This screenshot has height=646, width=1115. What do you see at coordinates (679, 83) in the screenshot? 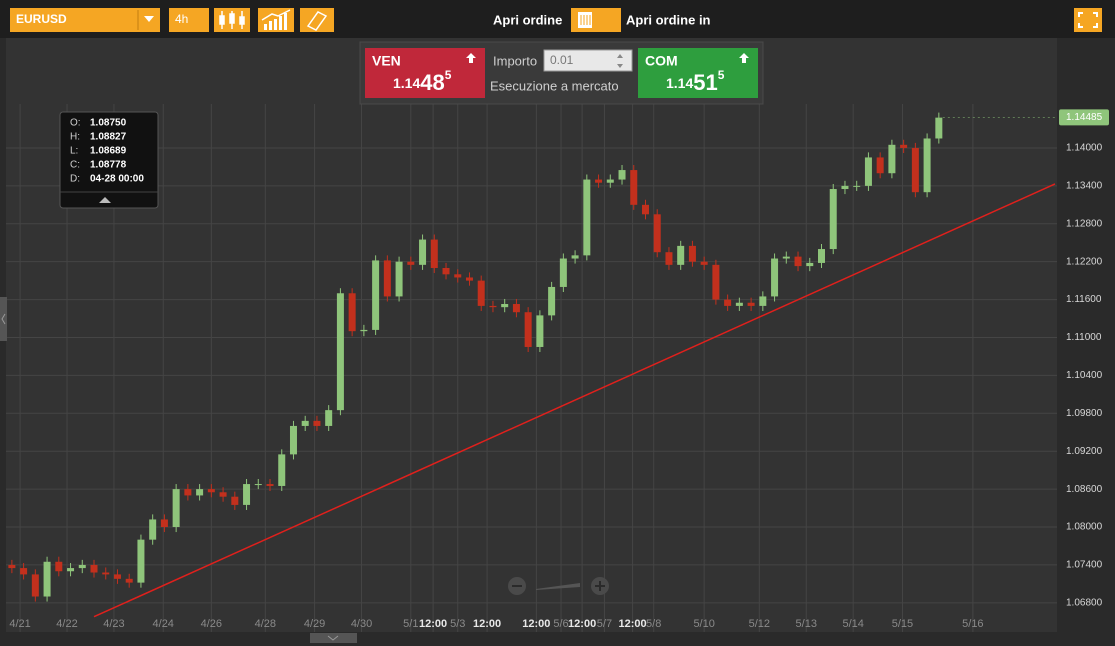
I see `buy-price-prefix: 1.14` at bounding box center [679, 83].